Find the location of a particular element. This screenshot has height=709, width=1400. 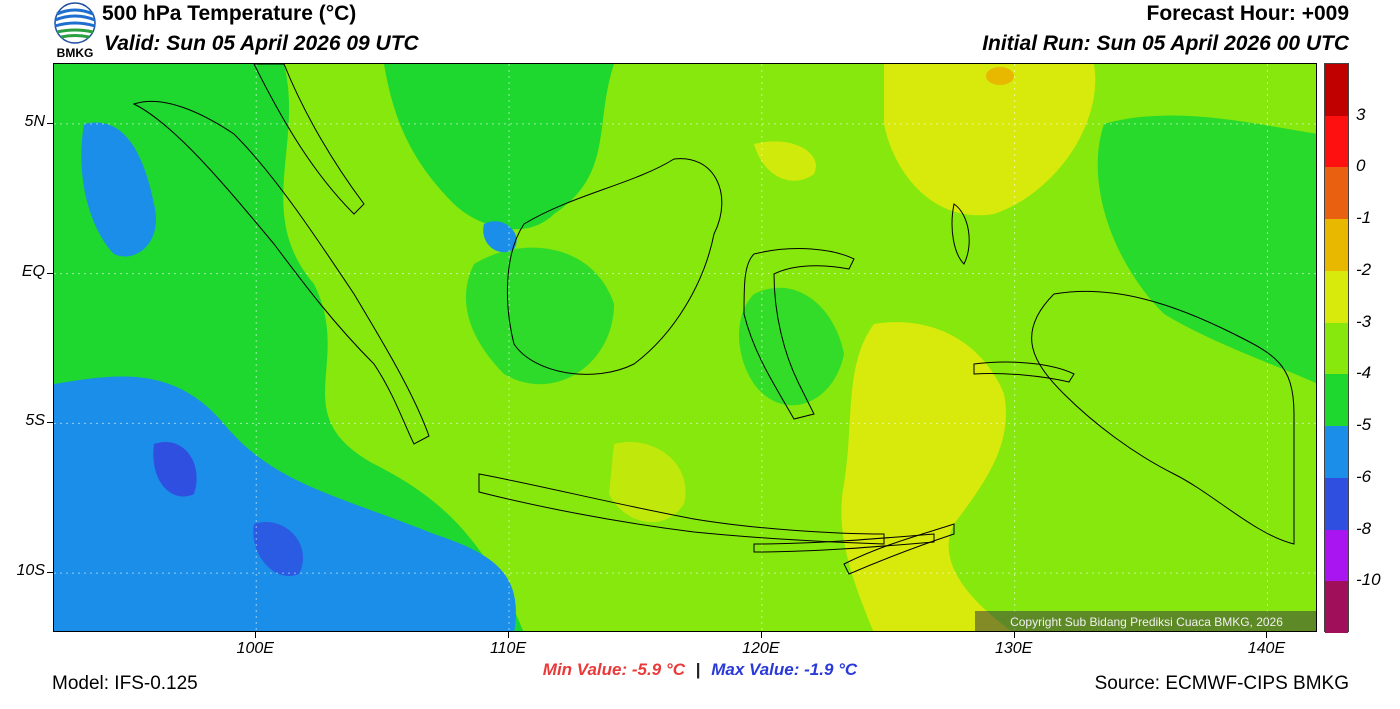

map-title: 500 hPa Temperature (°C) is located at coordinates (229, 13).